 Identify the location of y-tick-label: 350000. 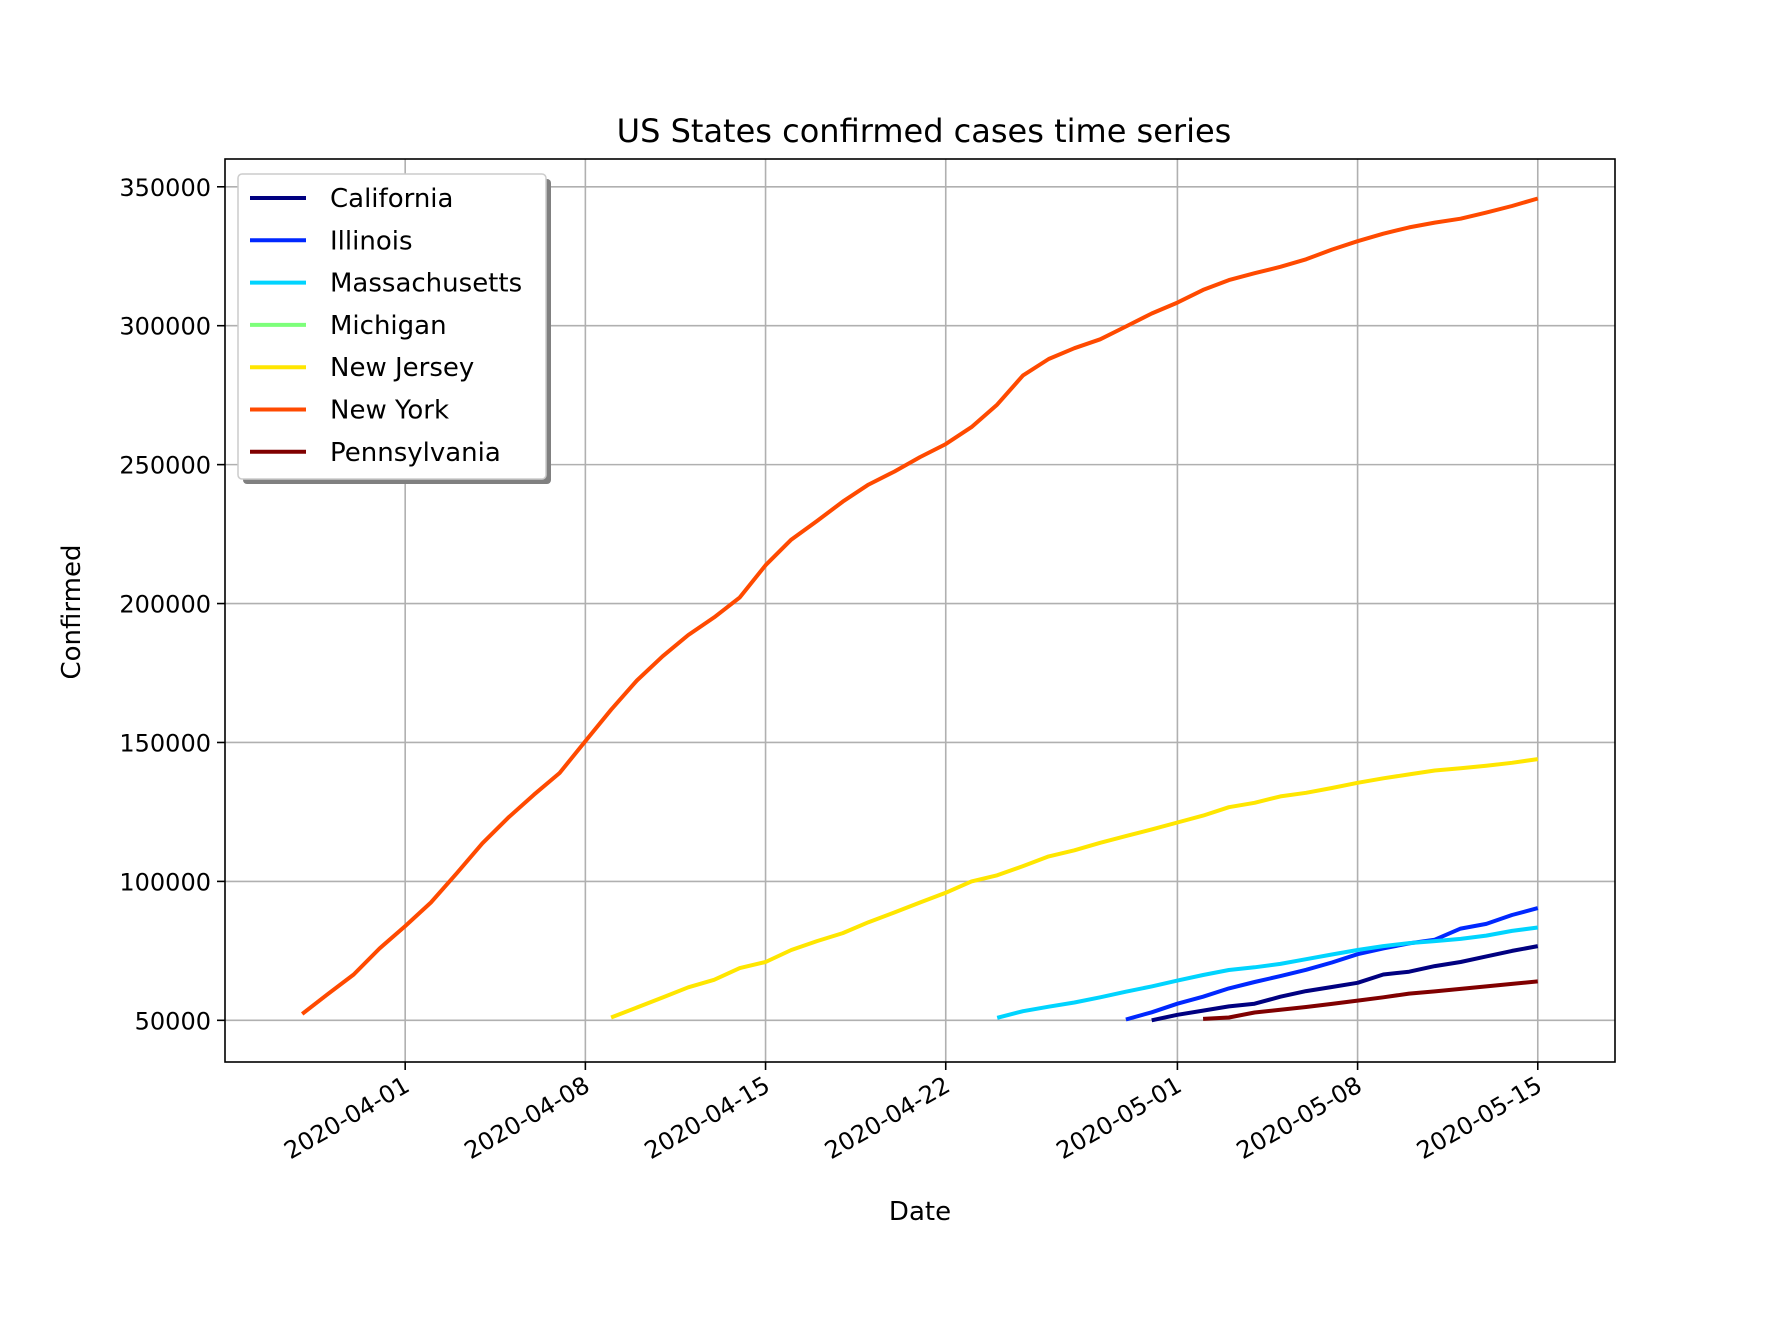
(165, 188).